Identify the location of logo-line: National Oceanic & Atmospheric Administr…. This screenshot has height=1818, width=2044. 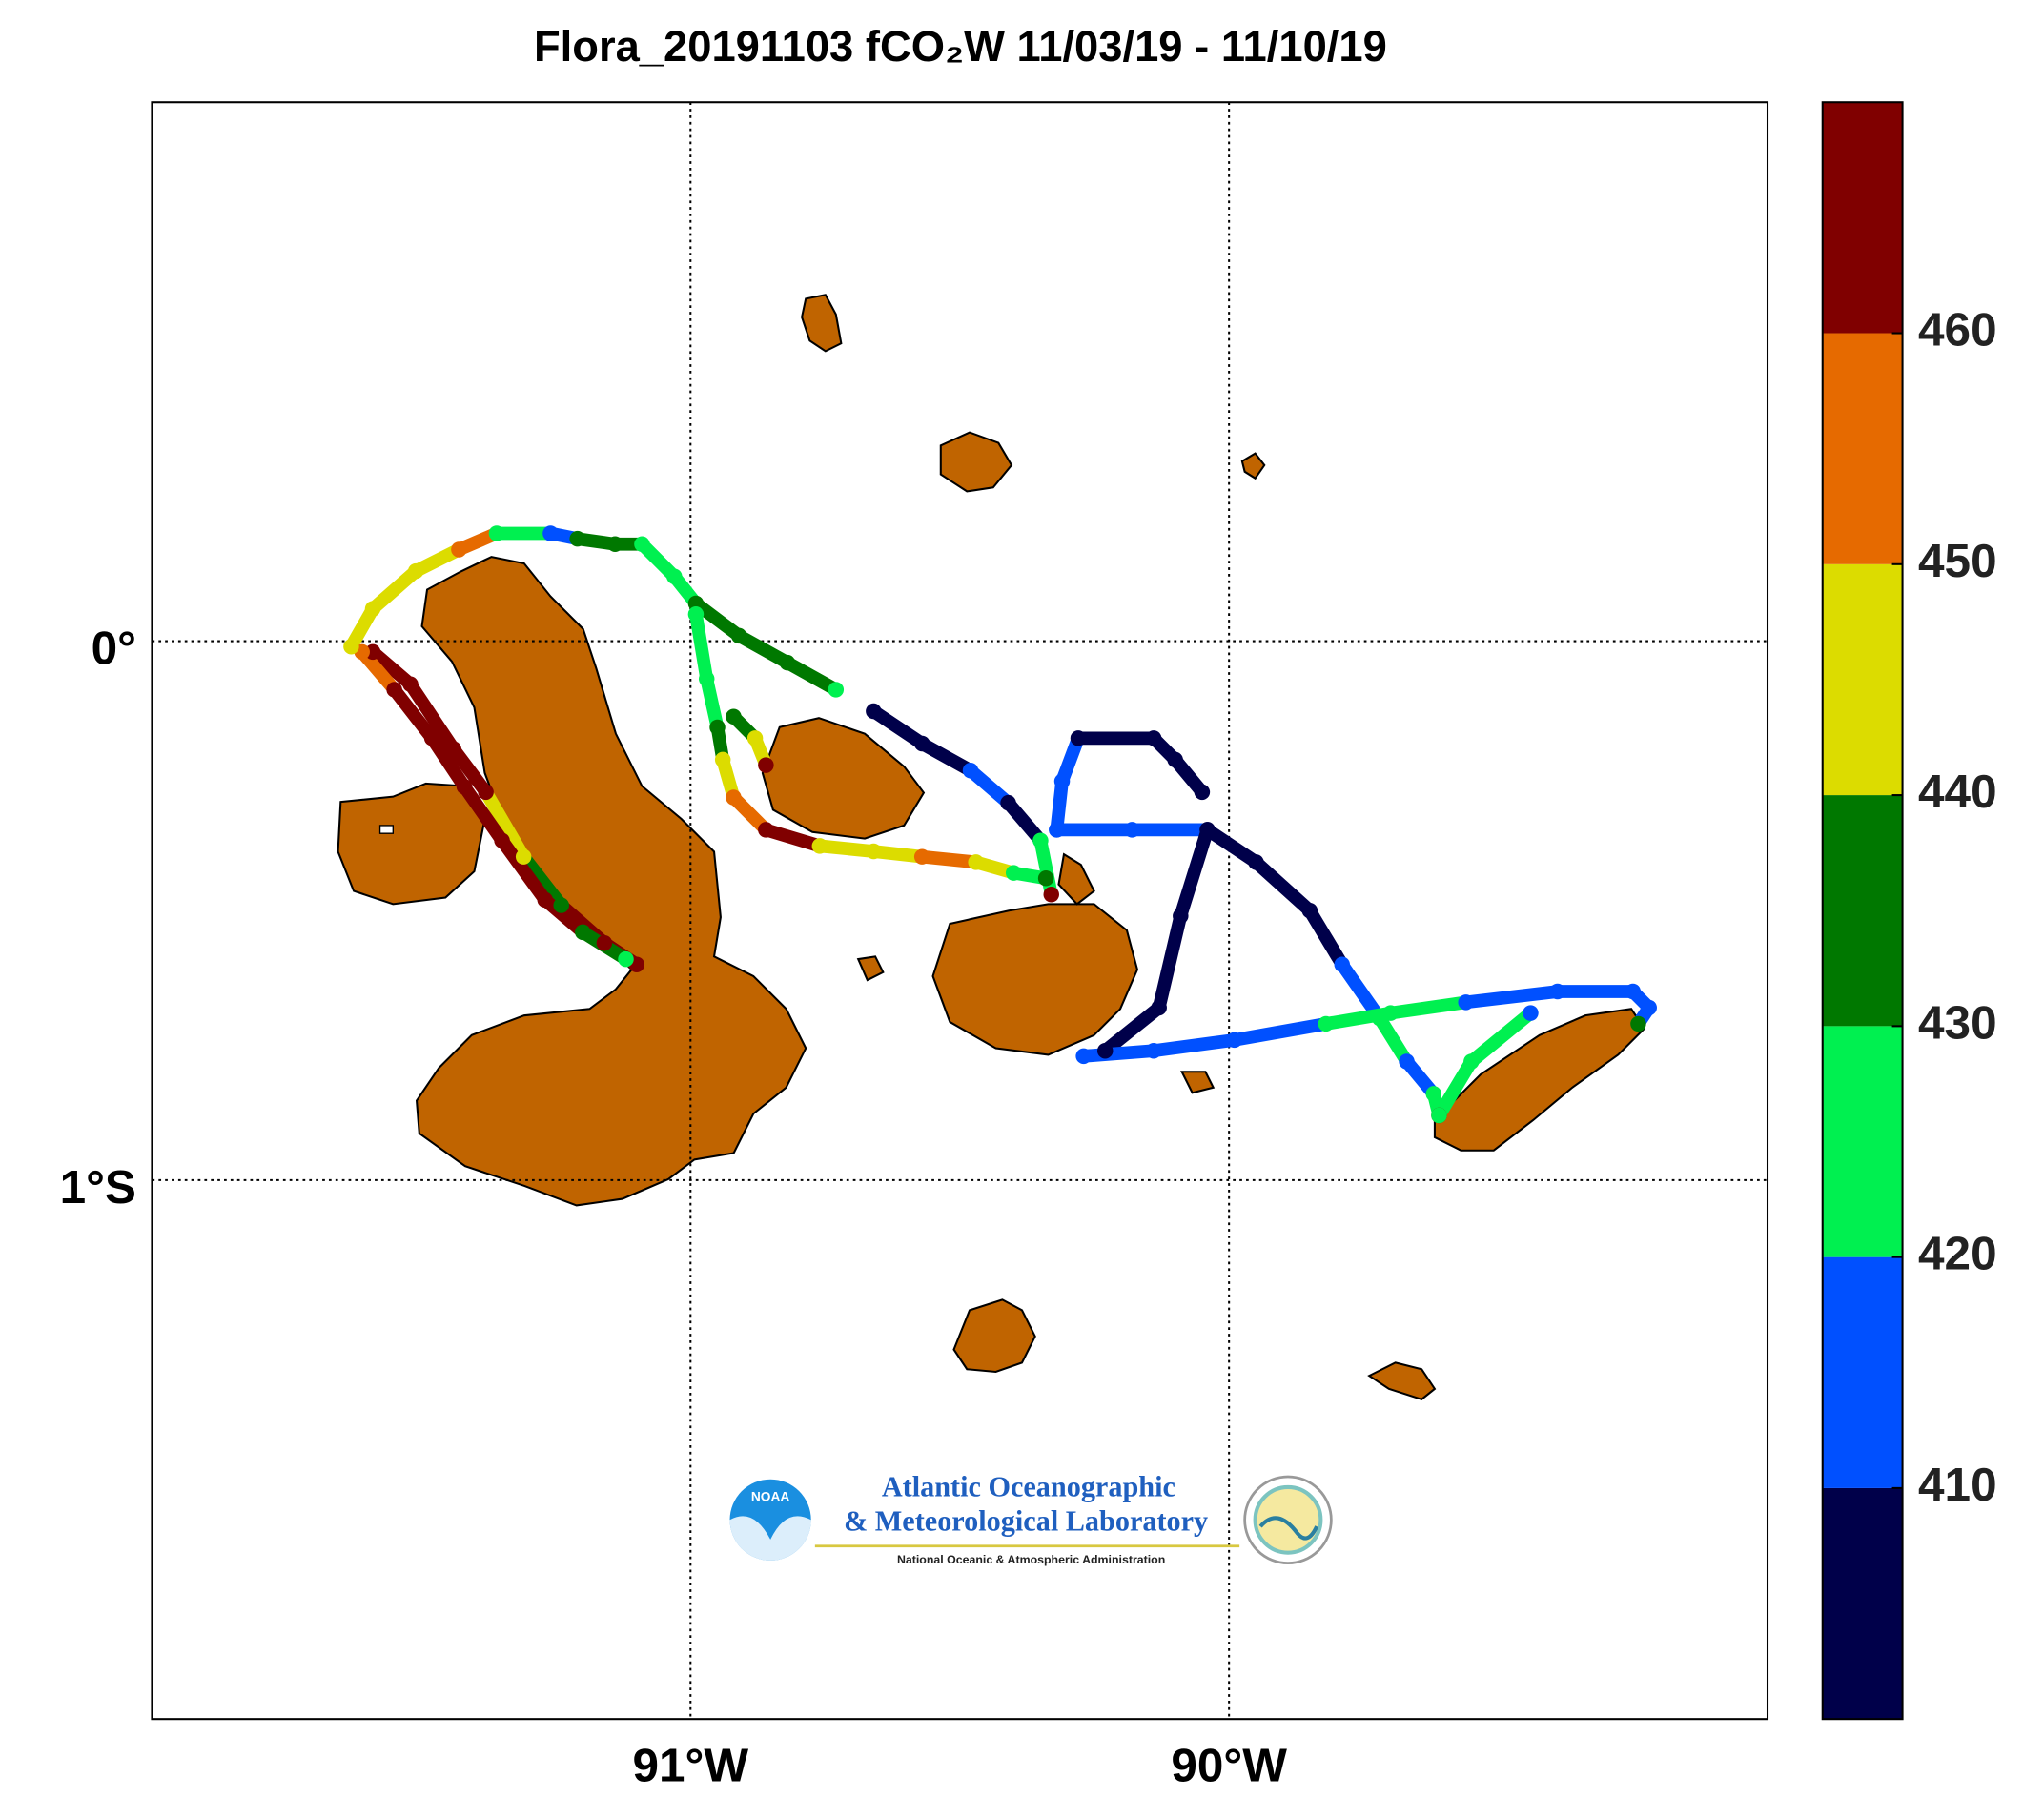
(1031, 1559).